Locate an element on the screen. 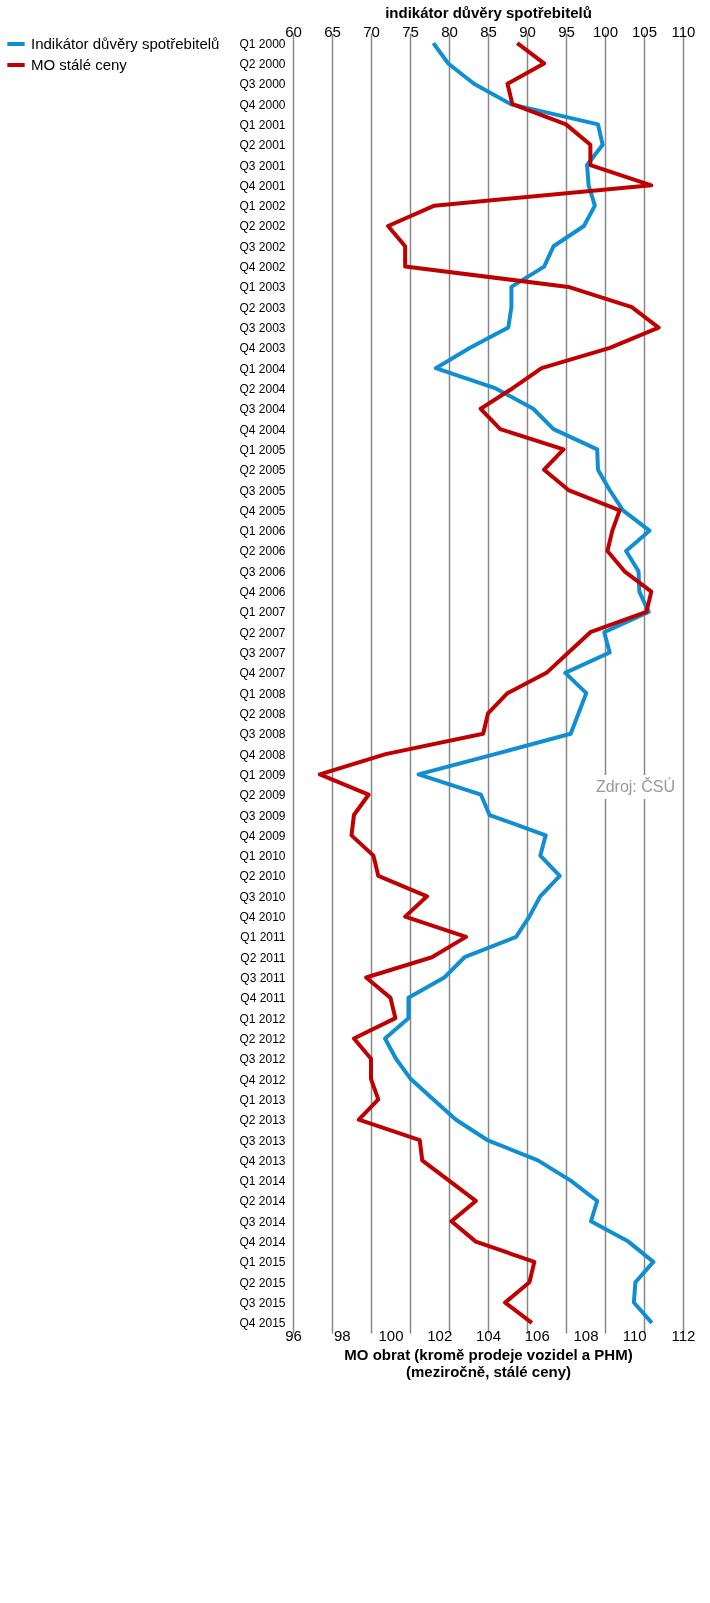 The height and width of the screenshot is (1603, 710). y-tick-label: Q1 2006 is located at coordinates (262, 531).